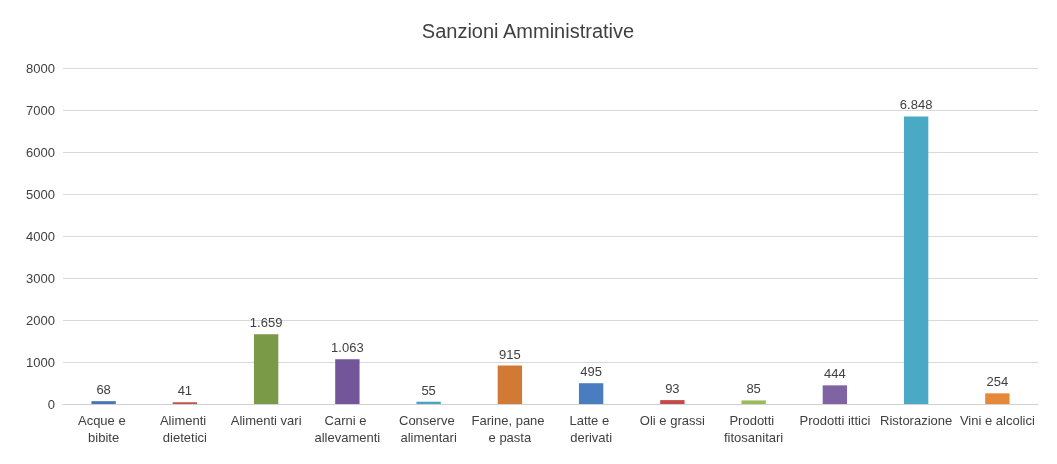 The image size is (1057, 464). I want to click on y-tick-label: 2000, so click(40, 320).